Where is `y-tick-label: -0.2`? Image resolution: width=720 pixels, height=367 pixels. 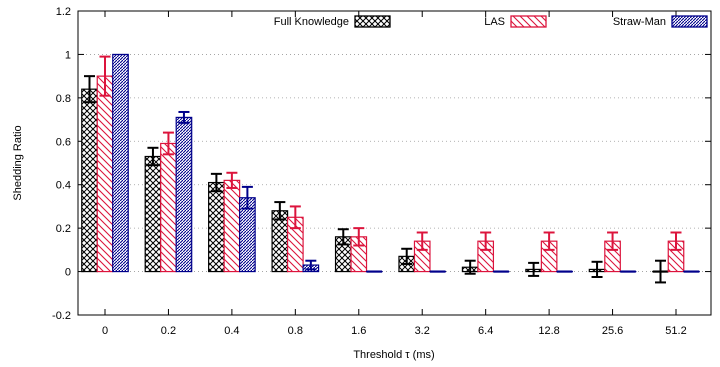
y-tick-label: -0.2 is located at coordinates (61, 316).